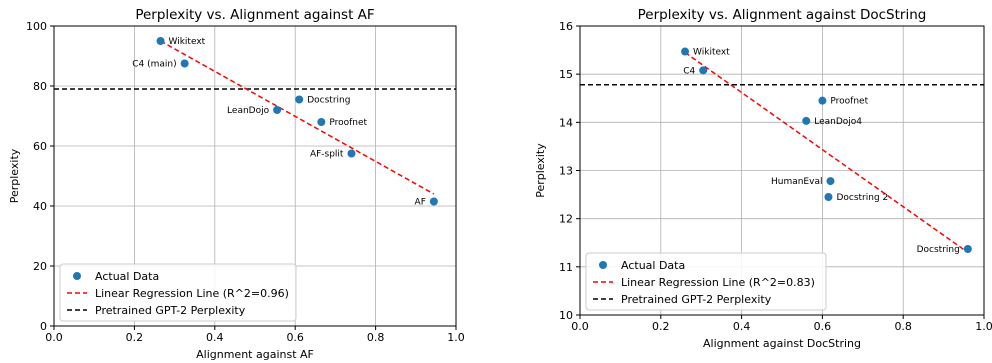 This screenshot has height=363, width=992. What do you see at coordinates (154, 65) in the screenshot?
I see `point-label: C4 (main)` at bounding box center [154, 65].